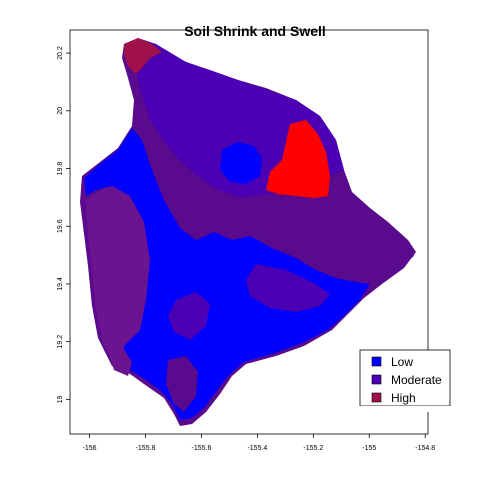  I want to click on legend-swatch-high, so click(376, 397).